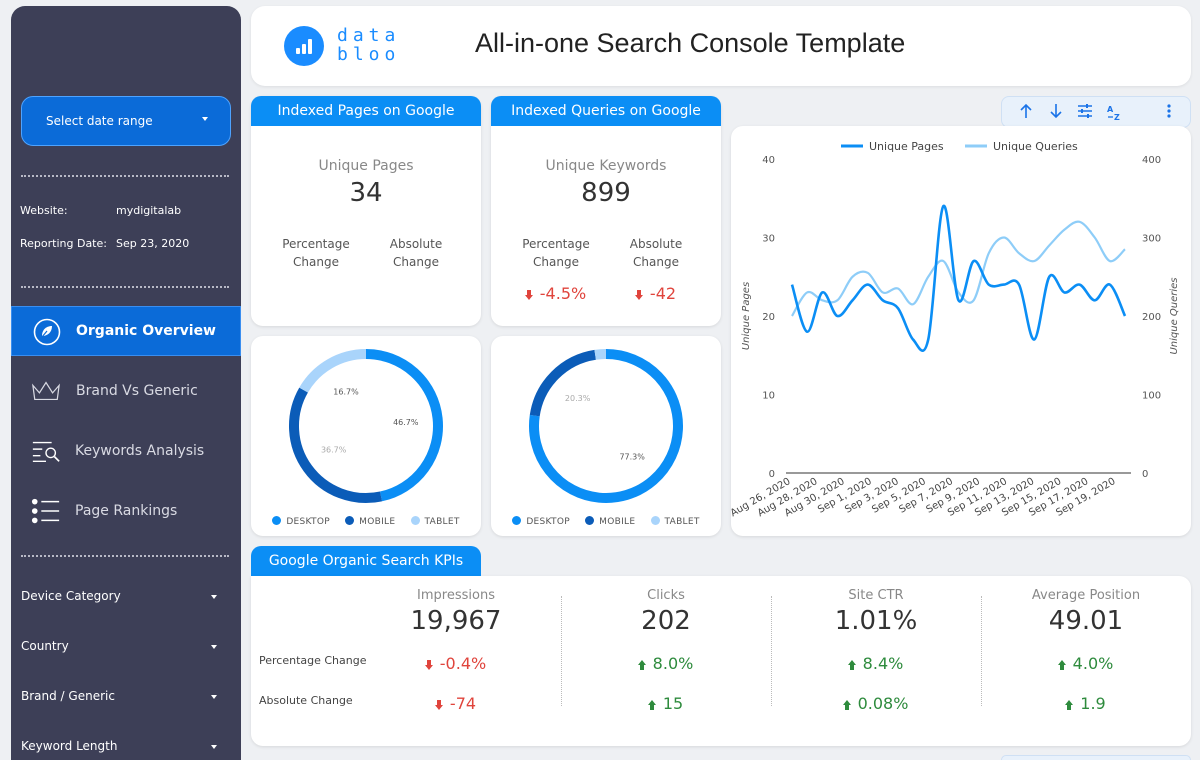  Describe the element at coordinates (435, 521) in the screenshot. I see `legend-tablet: TABLET` at that location.